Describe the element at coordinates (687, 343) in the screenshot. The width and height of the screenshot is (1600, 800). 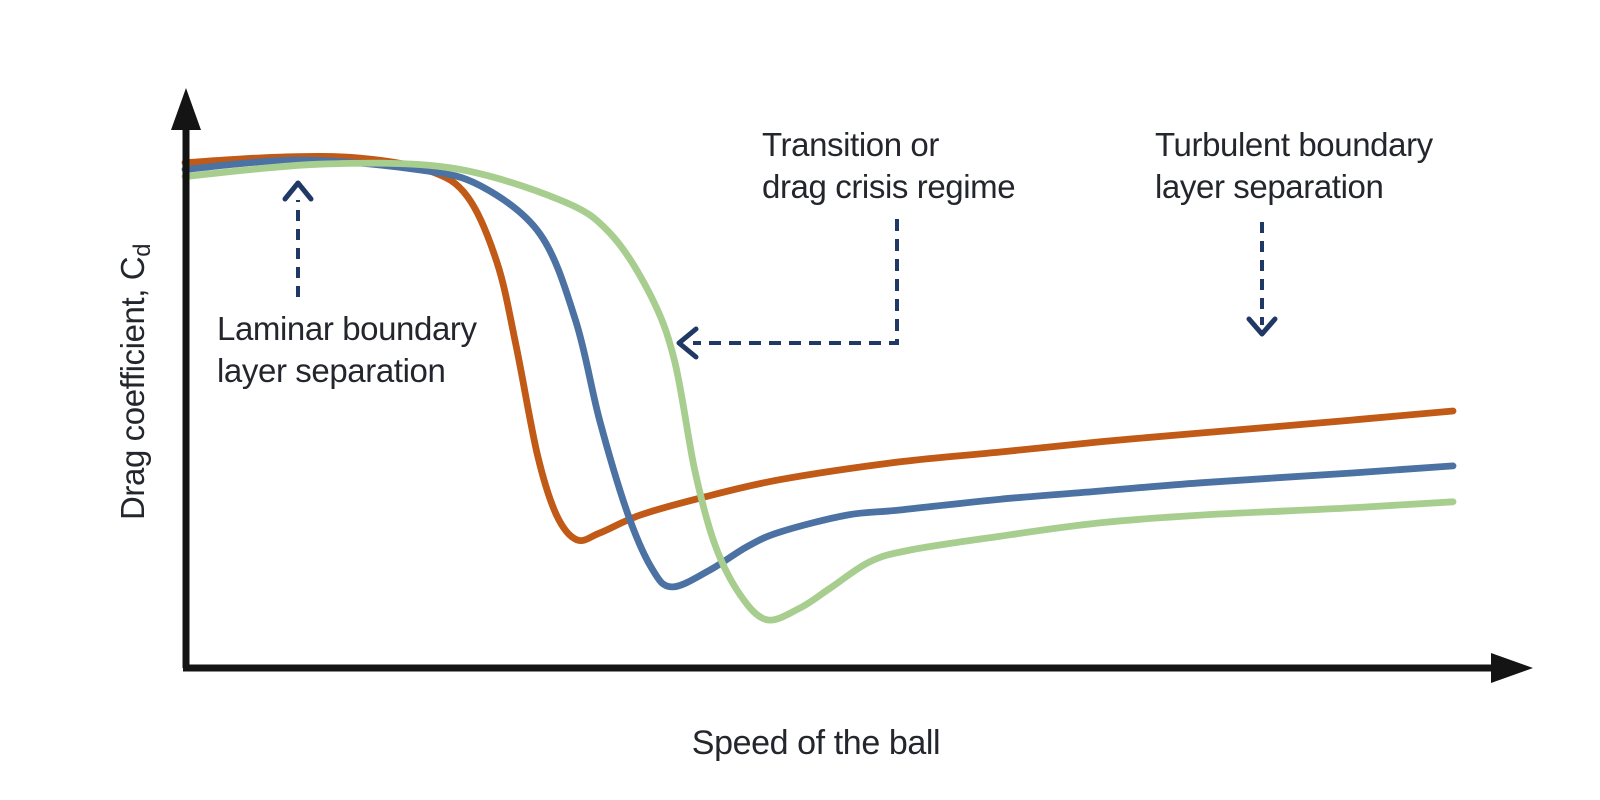
I see `transition-arrowhead-icon` at that location.